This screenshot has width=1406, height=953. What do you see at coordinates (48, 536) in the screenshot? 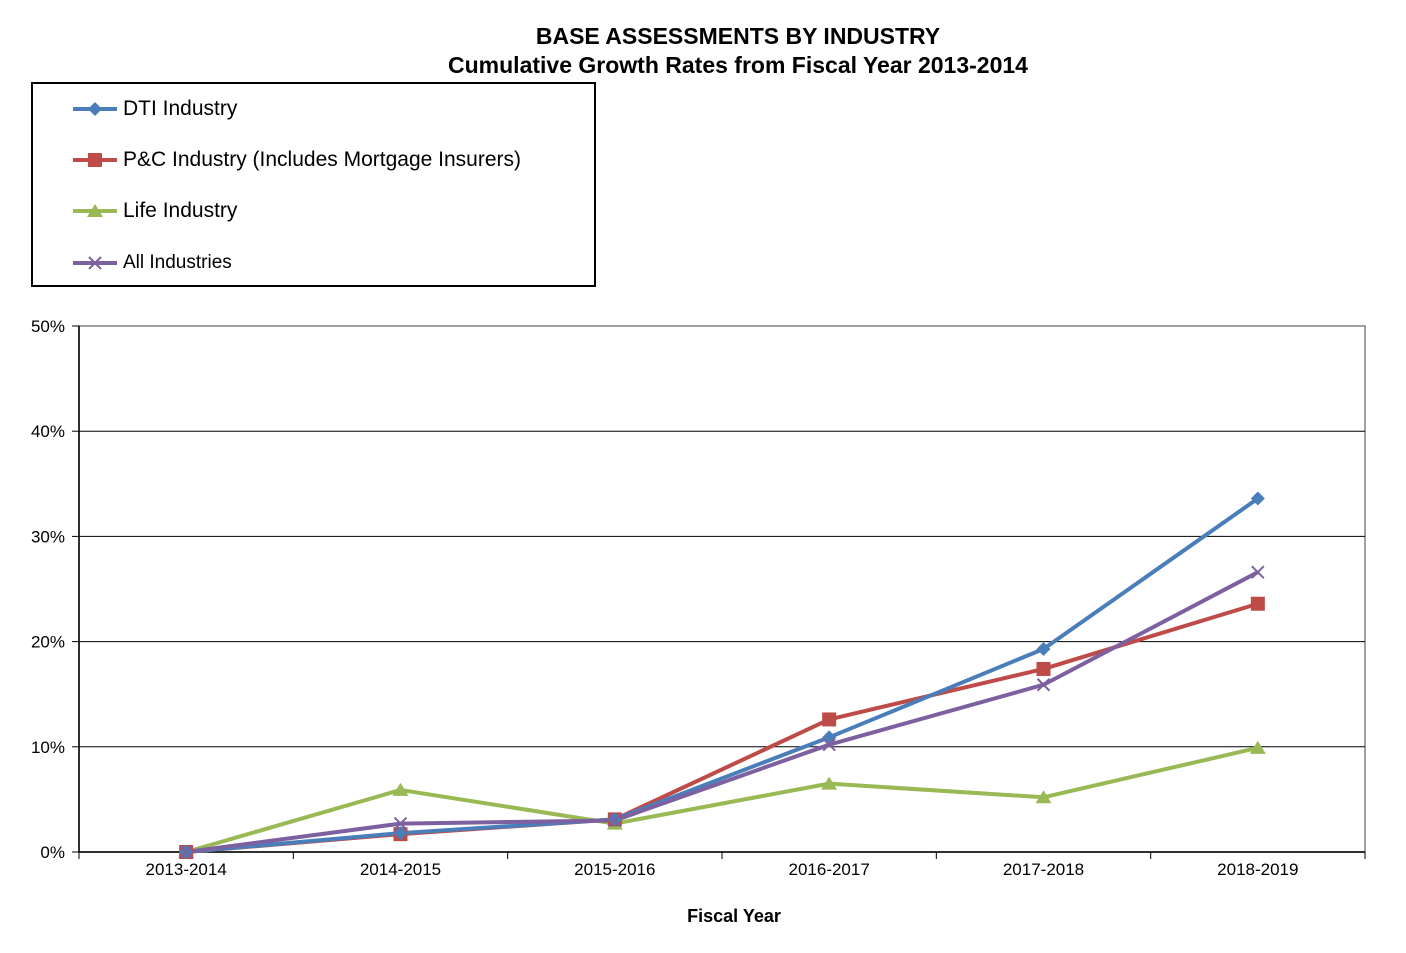
I see `y-tick-label: 30%` at bounding box center [48, 536].